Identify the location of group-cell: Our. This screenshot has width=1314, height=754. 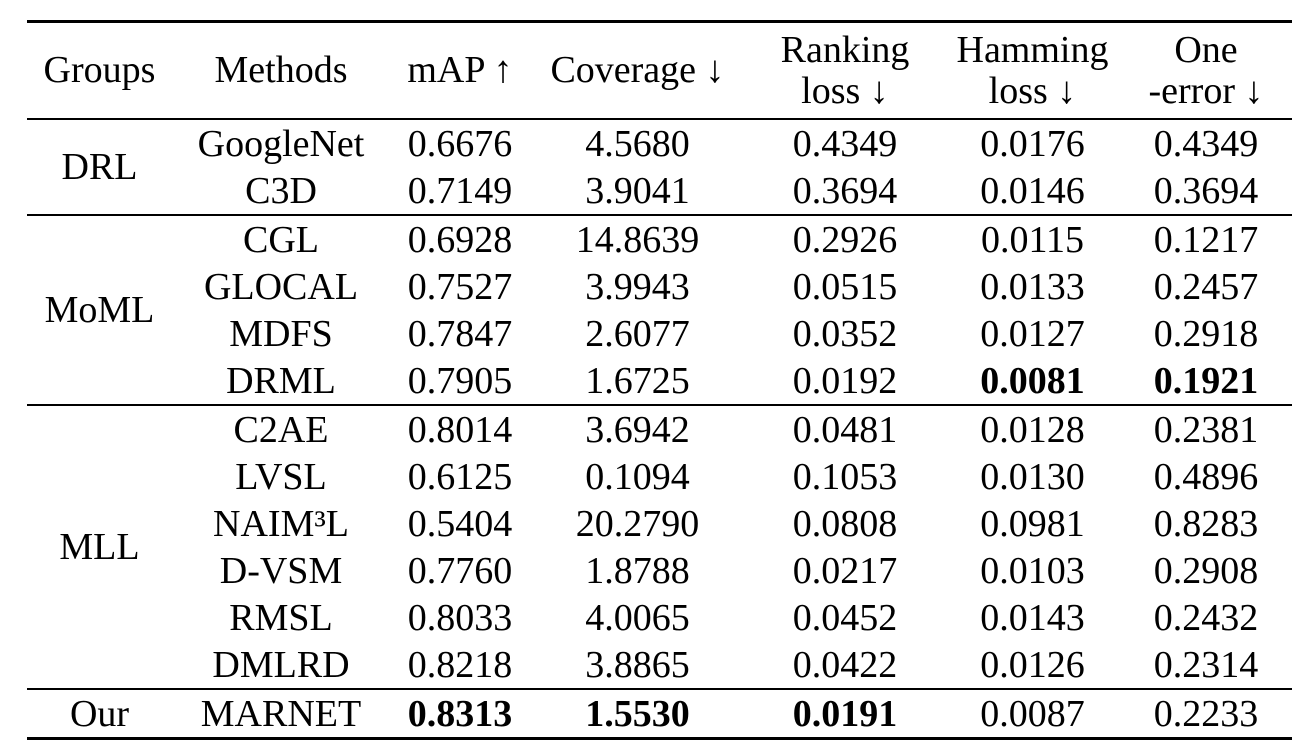
(99, 713).